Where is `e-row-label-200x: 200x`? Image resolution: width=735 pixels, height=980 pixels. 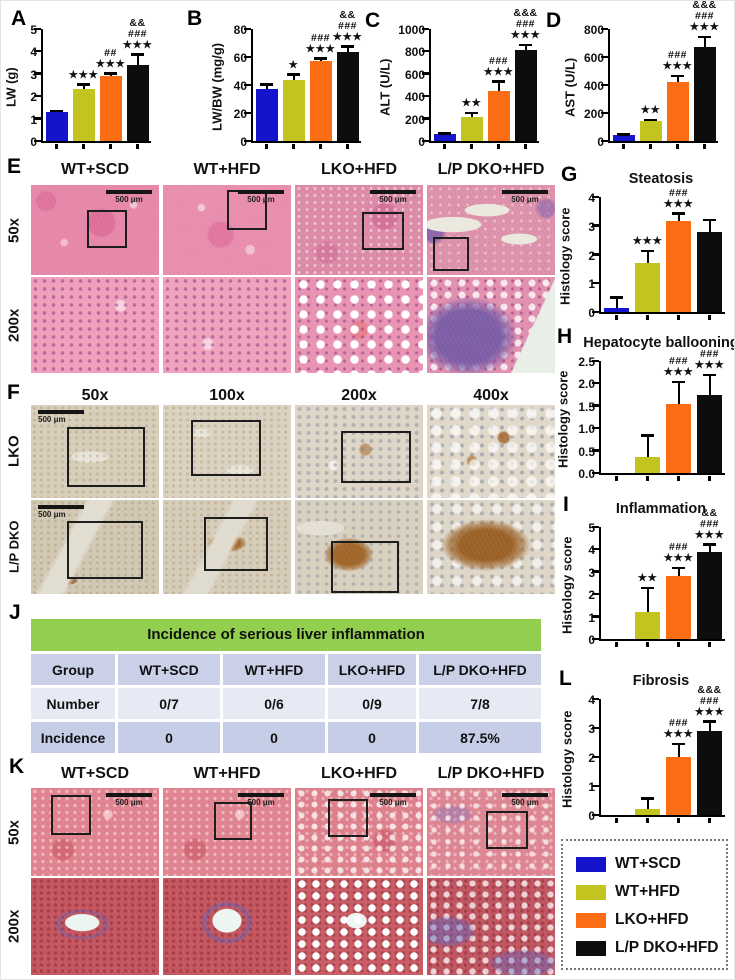 e-row-label-200x: 200x is located at coordinates (14, 325).